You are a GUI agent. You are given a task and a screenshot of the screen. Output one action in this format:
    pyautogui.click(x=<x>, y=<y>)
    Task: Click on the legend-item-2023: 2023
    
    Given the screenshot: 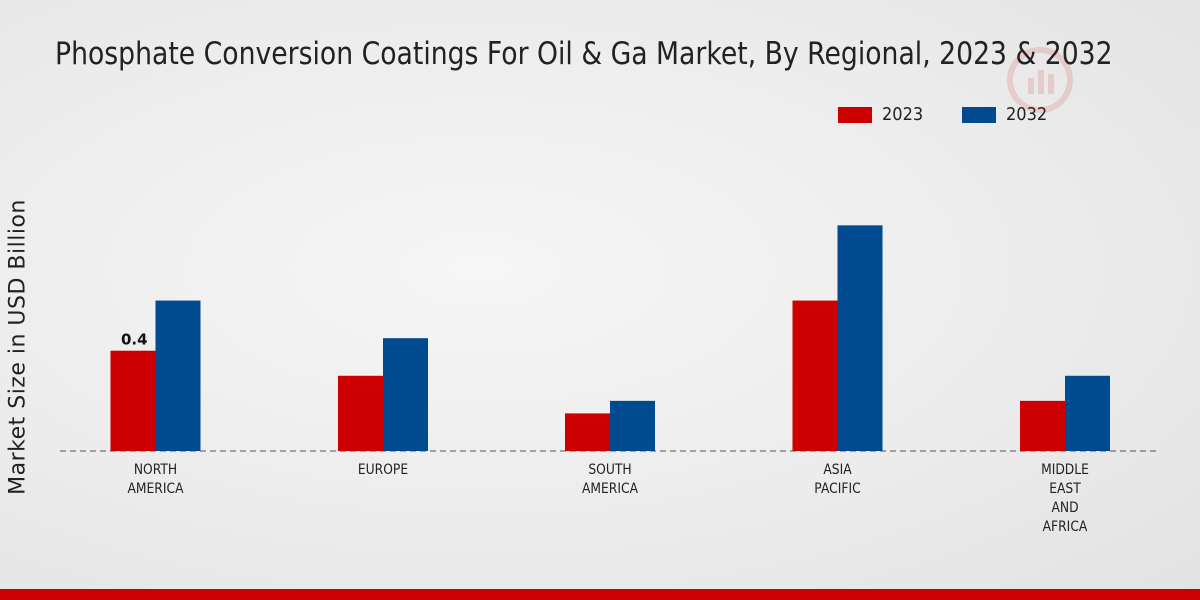 What is the action you would take?
    pyautogui.click(x=883, y=114)
    